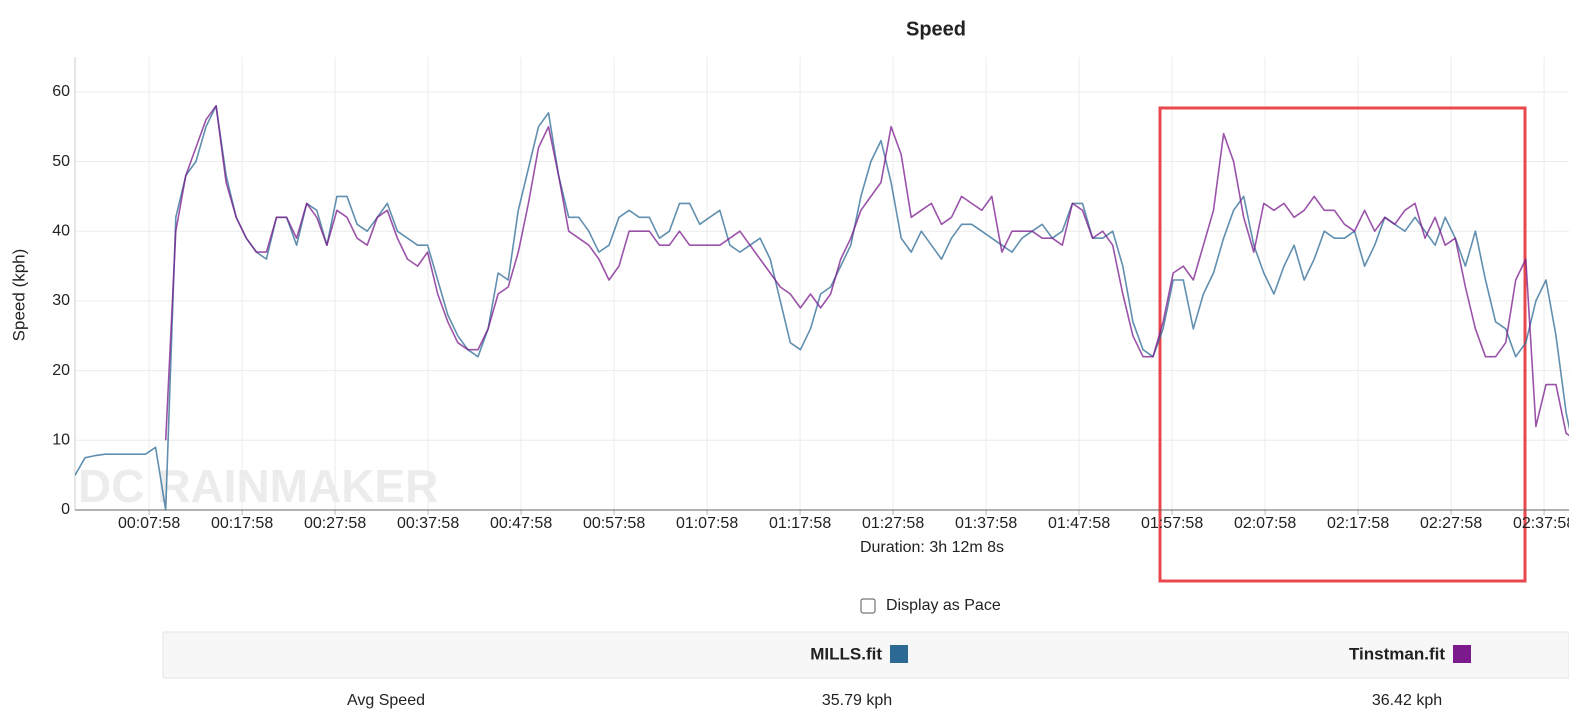  What do you see at coordinates (1541, 523) in the screenshot?
I see `x-tick-label: 02:37:58` at bounding box center [1541, 523].